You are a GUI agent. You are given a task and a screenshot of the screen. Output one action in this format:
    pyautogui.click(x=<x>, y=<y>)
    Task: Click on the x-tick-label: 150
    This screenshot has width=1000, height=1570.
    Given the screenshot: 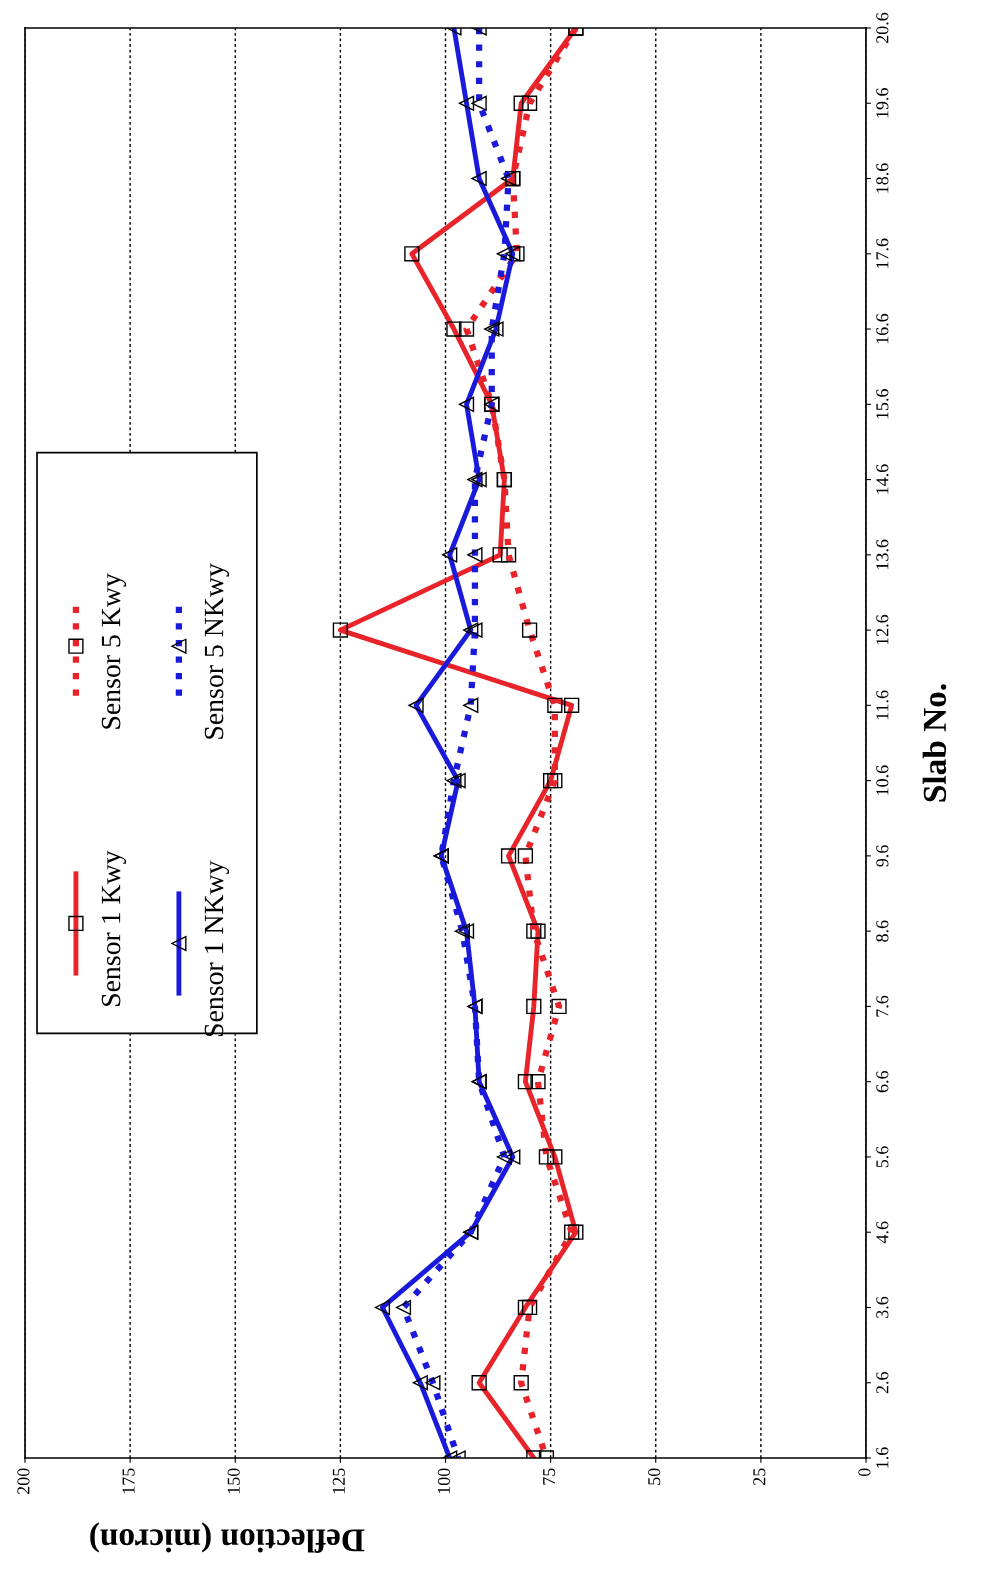 What is the action you would take?
    pyautogui.click(x=233, y=1481)
    